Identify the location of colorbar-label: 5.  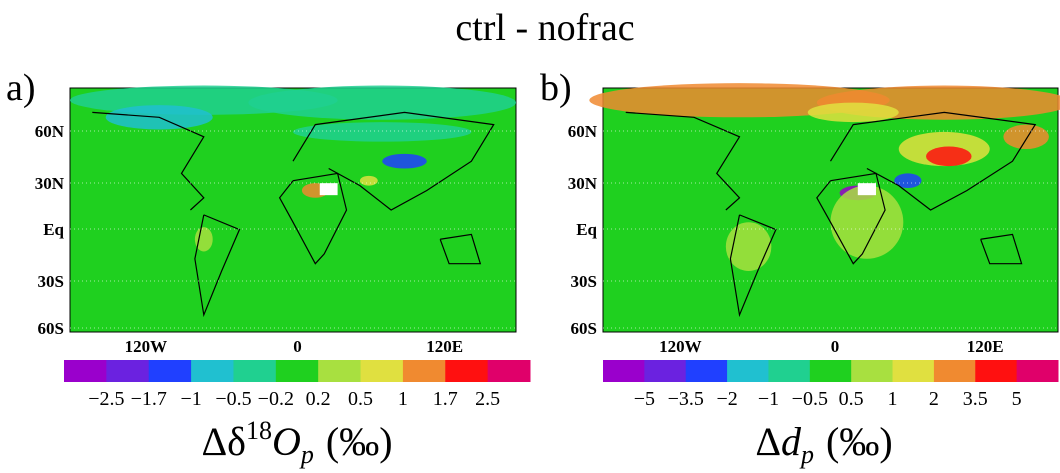
(1017, 399).